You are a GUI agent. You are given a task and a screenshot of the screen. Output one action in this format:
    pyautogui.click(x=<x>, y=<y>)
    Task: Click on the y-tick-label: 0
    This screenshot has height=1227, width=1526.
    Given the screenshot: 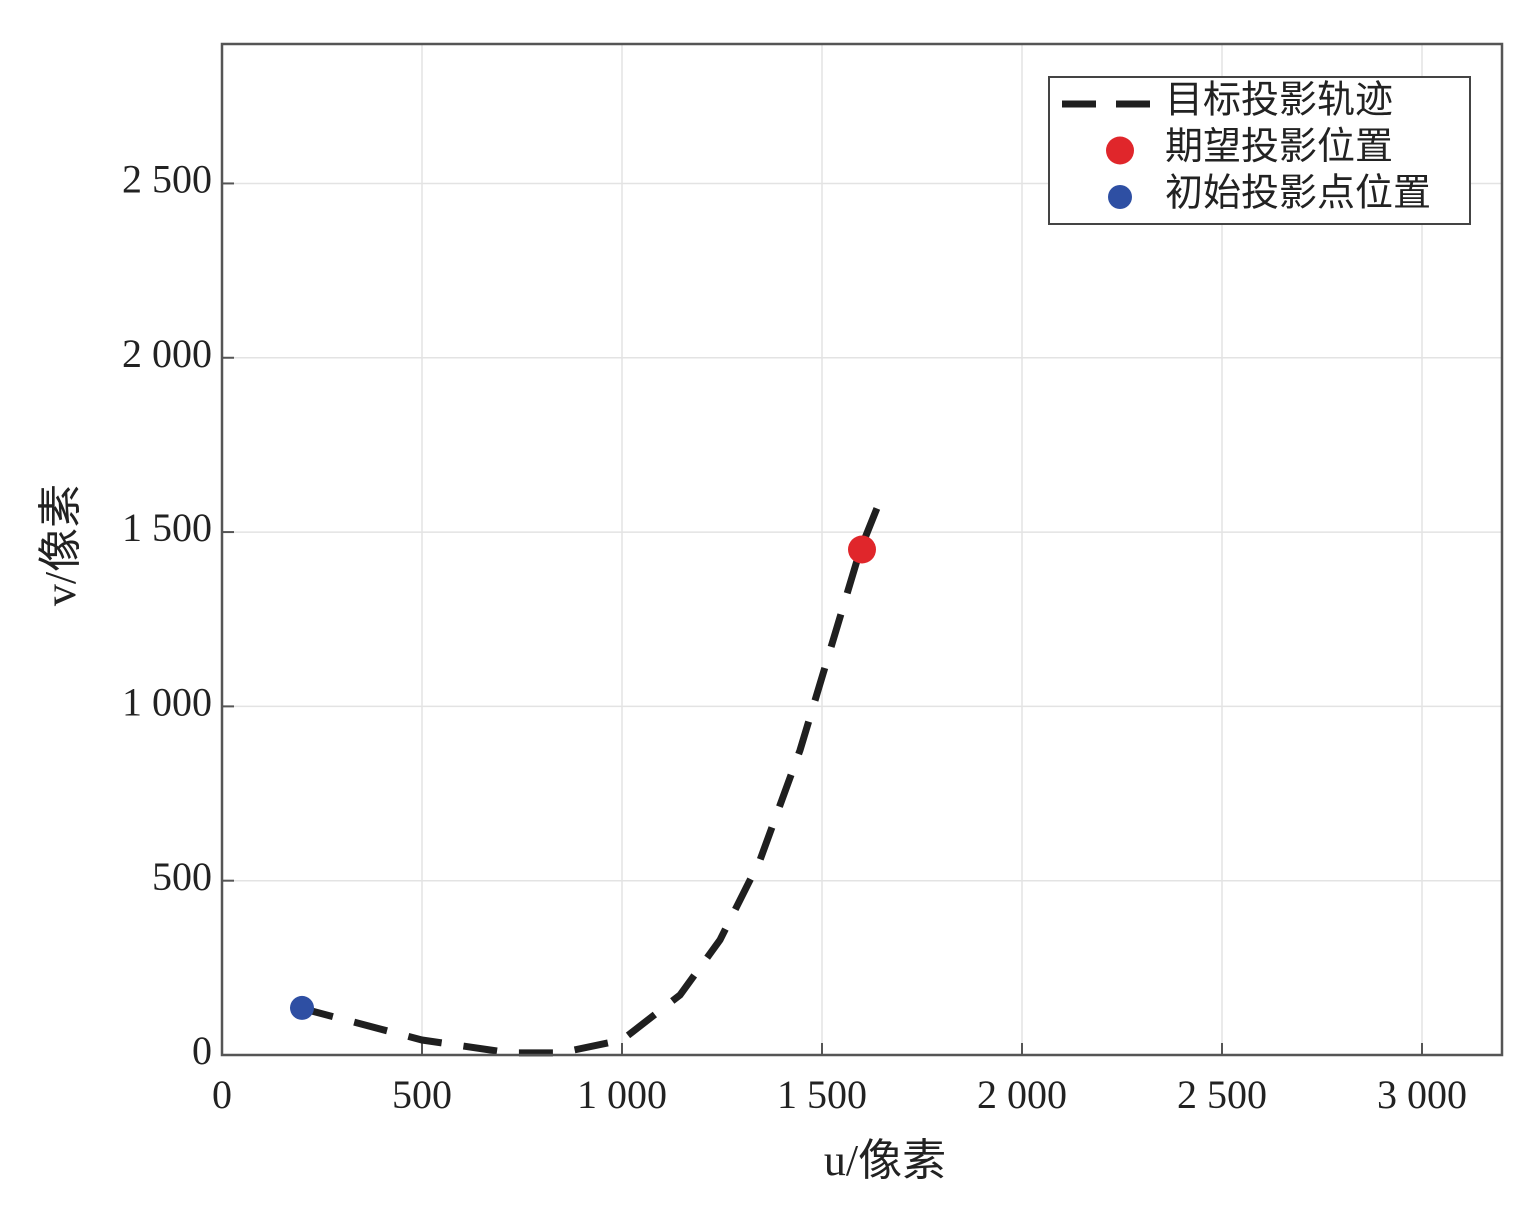 What is the action you would take?
    pyautogui.click(x=202, y=1050)
    